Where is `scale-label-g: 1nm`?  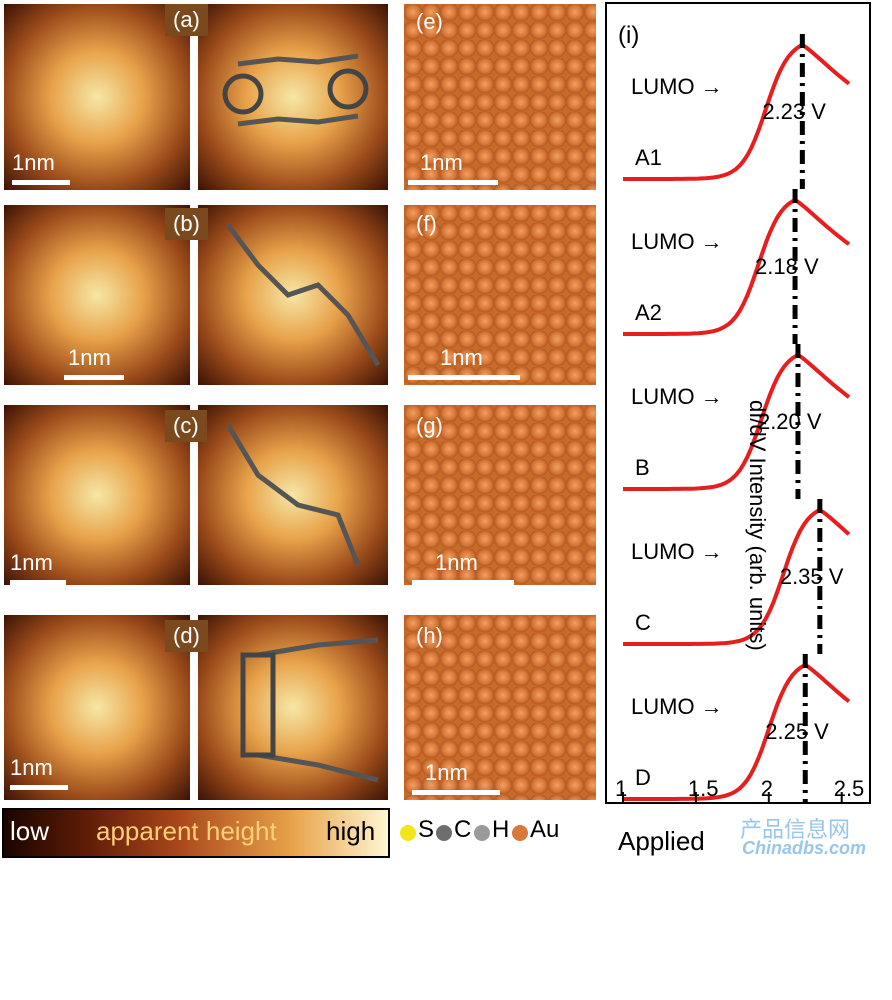 scale-label-g: 1nm is located at coordinates (456, 562).